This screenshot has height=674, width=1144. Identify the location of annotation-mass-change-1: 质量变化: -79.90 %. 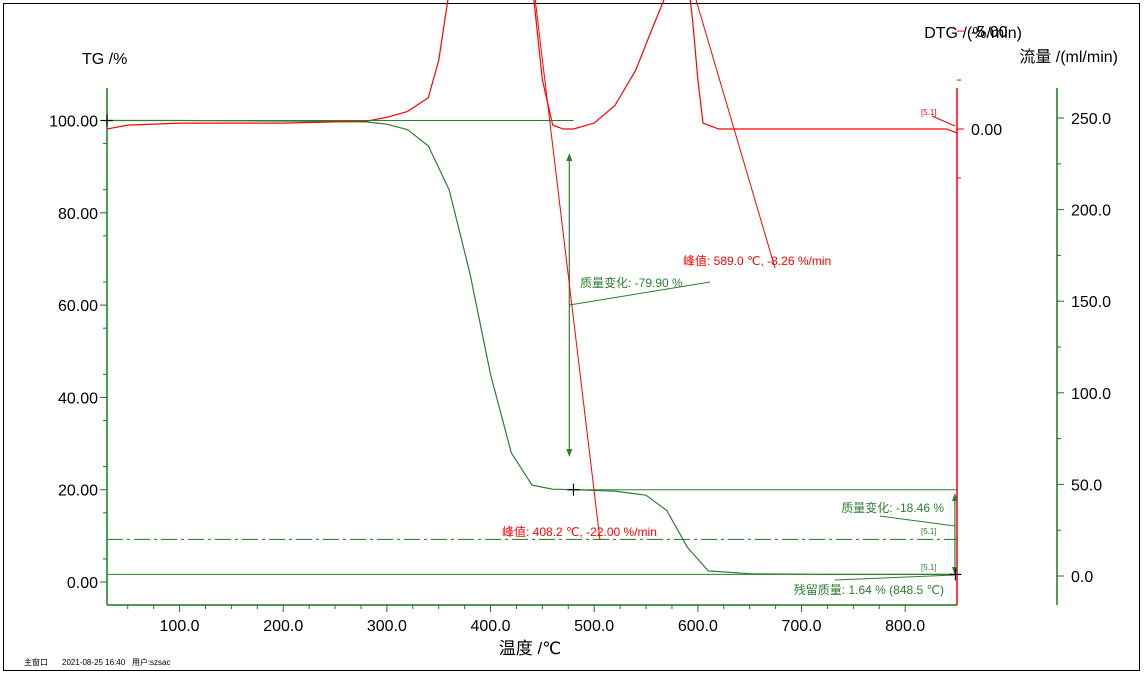
(631, 282).